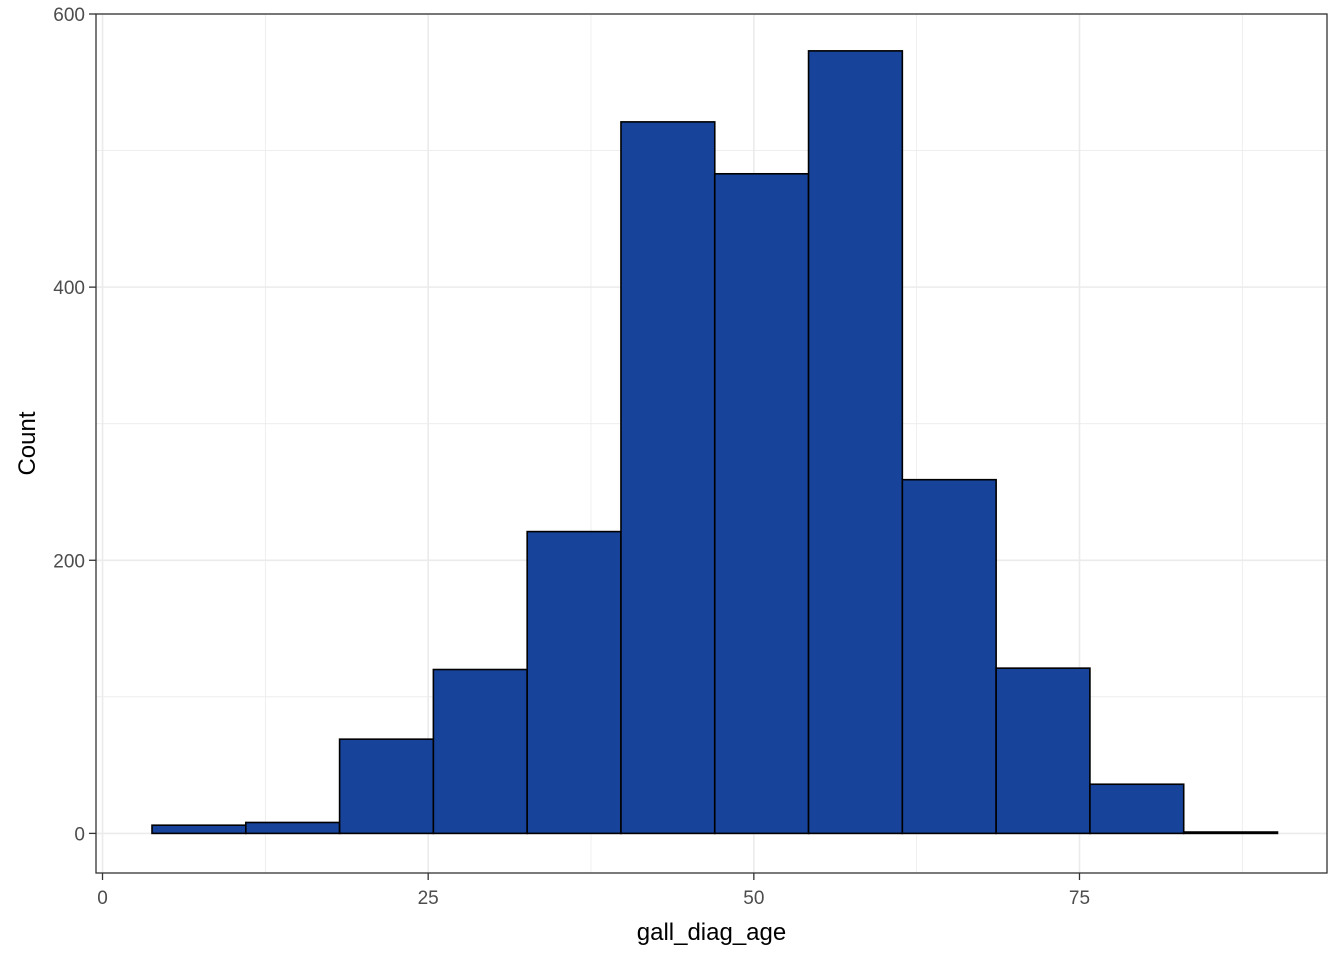  What do you see at coordinates (102, 898) in the screenshot?
I see `x-tick-label: 0` at bounding box center [102, 898].